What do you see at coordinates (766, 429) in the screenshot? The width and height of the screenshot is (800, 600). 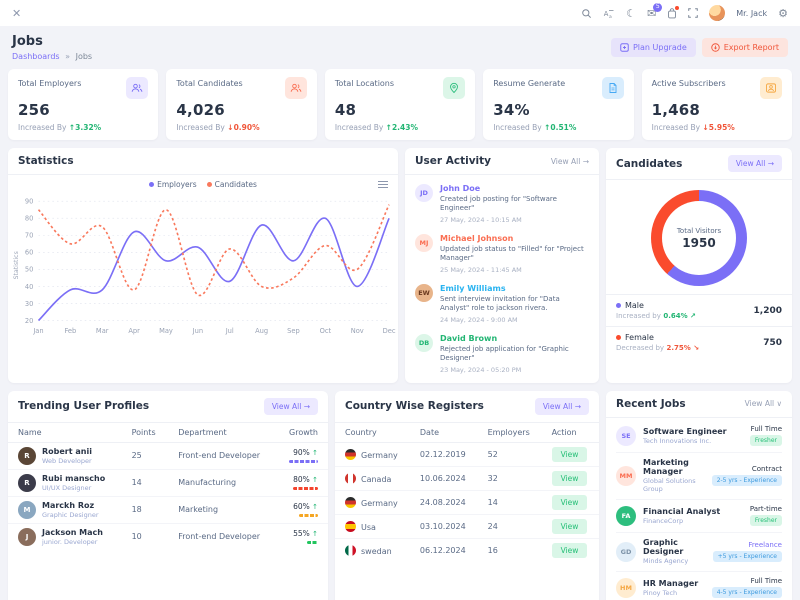 I see `job-type: Full Time` at bounding box center [766, 429].